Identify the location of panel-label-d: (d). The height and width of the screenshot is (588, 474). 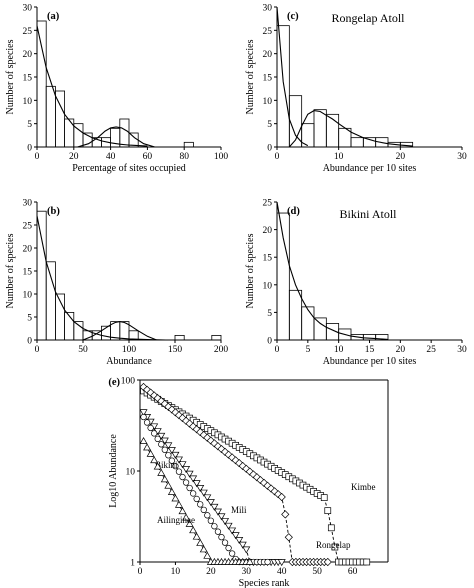
(293, 211).